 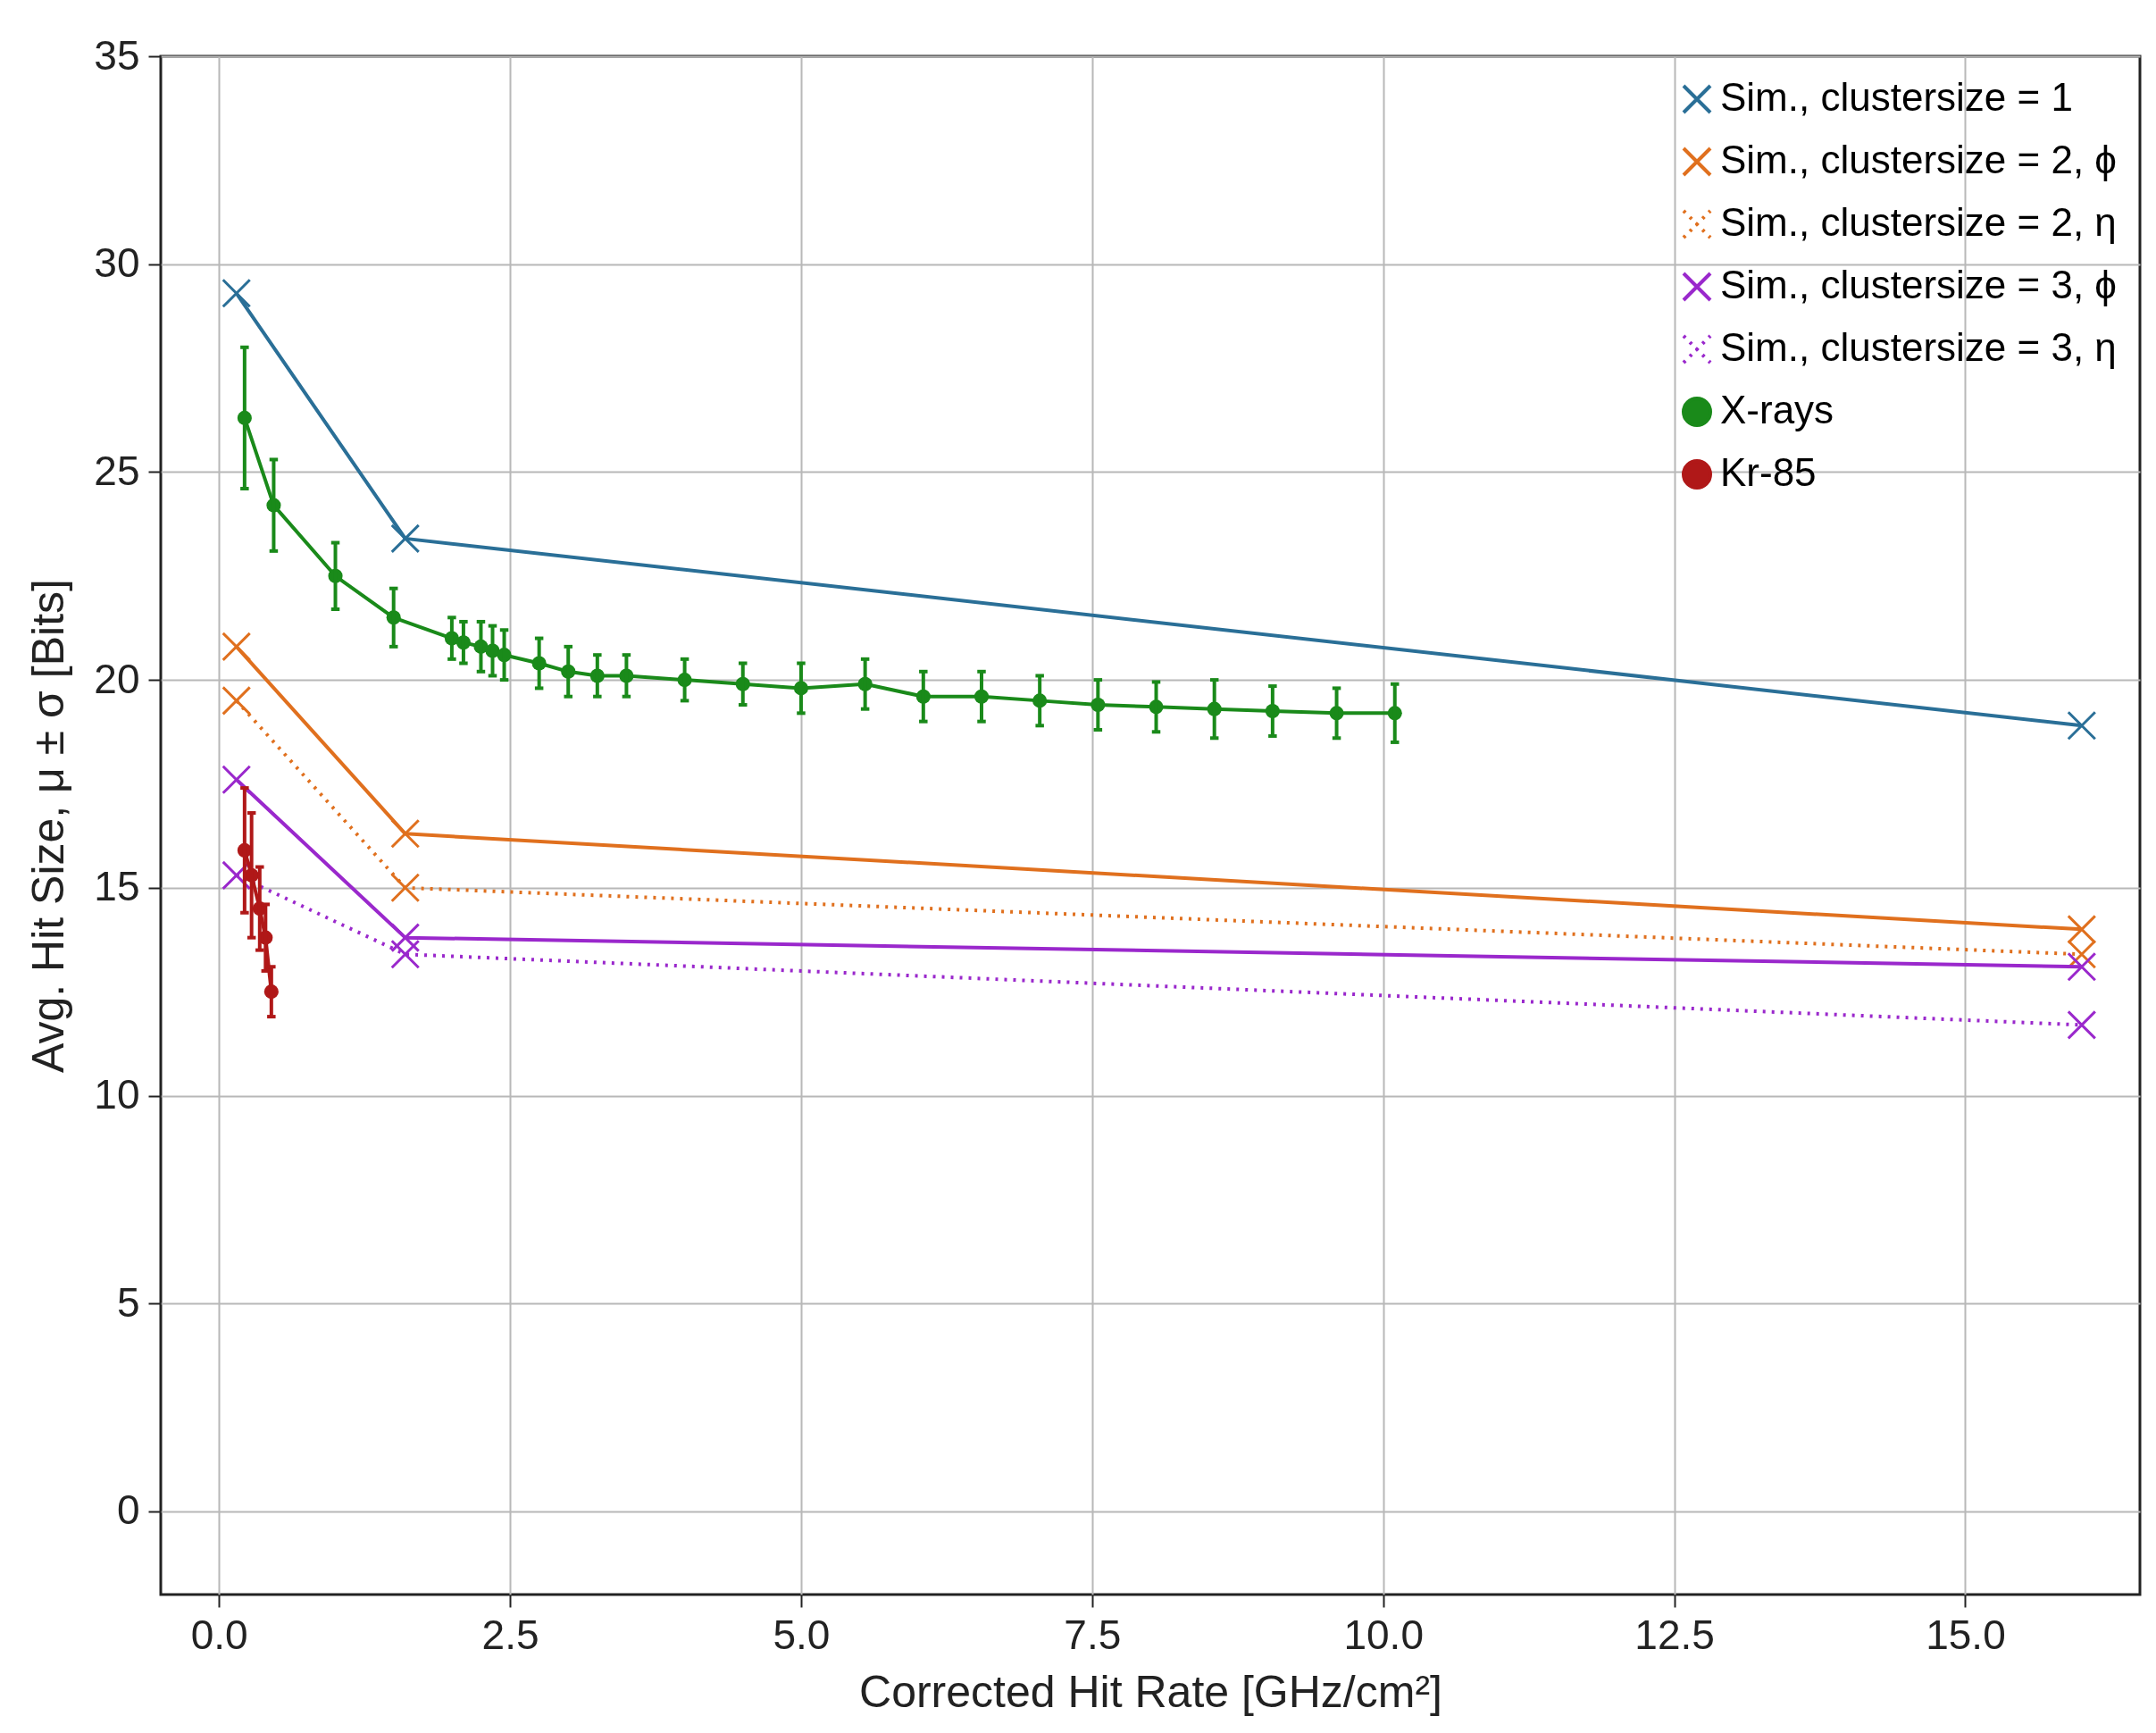 What do you see at coordinates (510, 1635) in the screenshot?
I see `x-tick-label: 2.5` at bounding box center [510, 1635].